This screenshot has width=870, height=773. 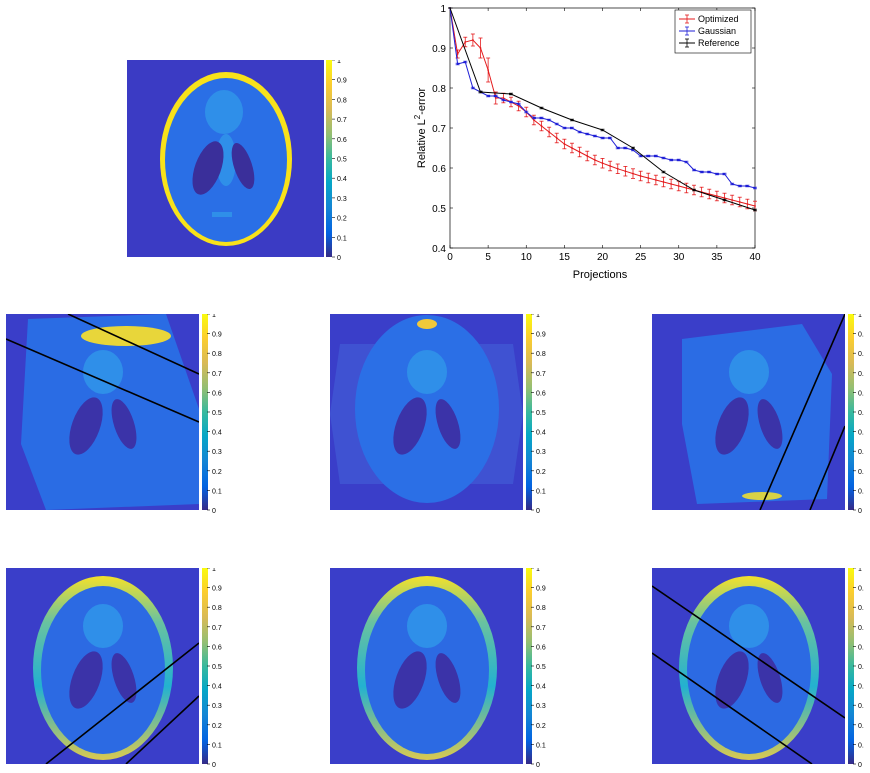 I want to click on colorbar-tick-label: 0.3, so click(x=541, y=452).